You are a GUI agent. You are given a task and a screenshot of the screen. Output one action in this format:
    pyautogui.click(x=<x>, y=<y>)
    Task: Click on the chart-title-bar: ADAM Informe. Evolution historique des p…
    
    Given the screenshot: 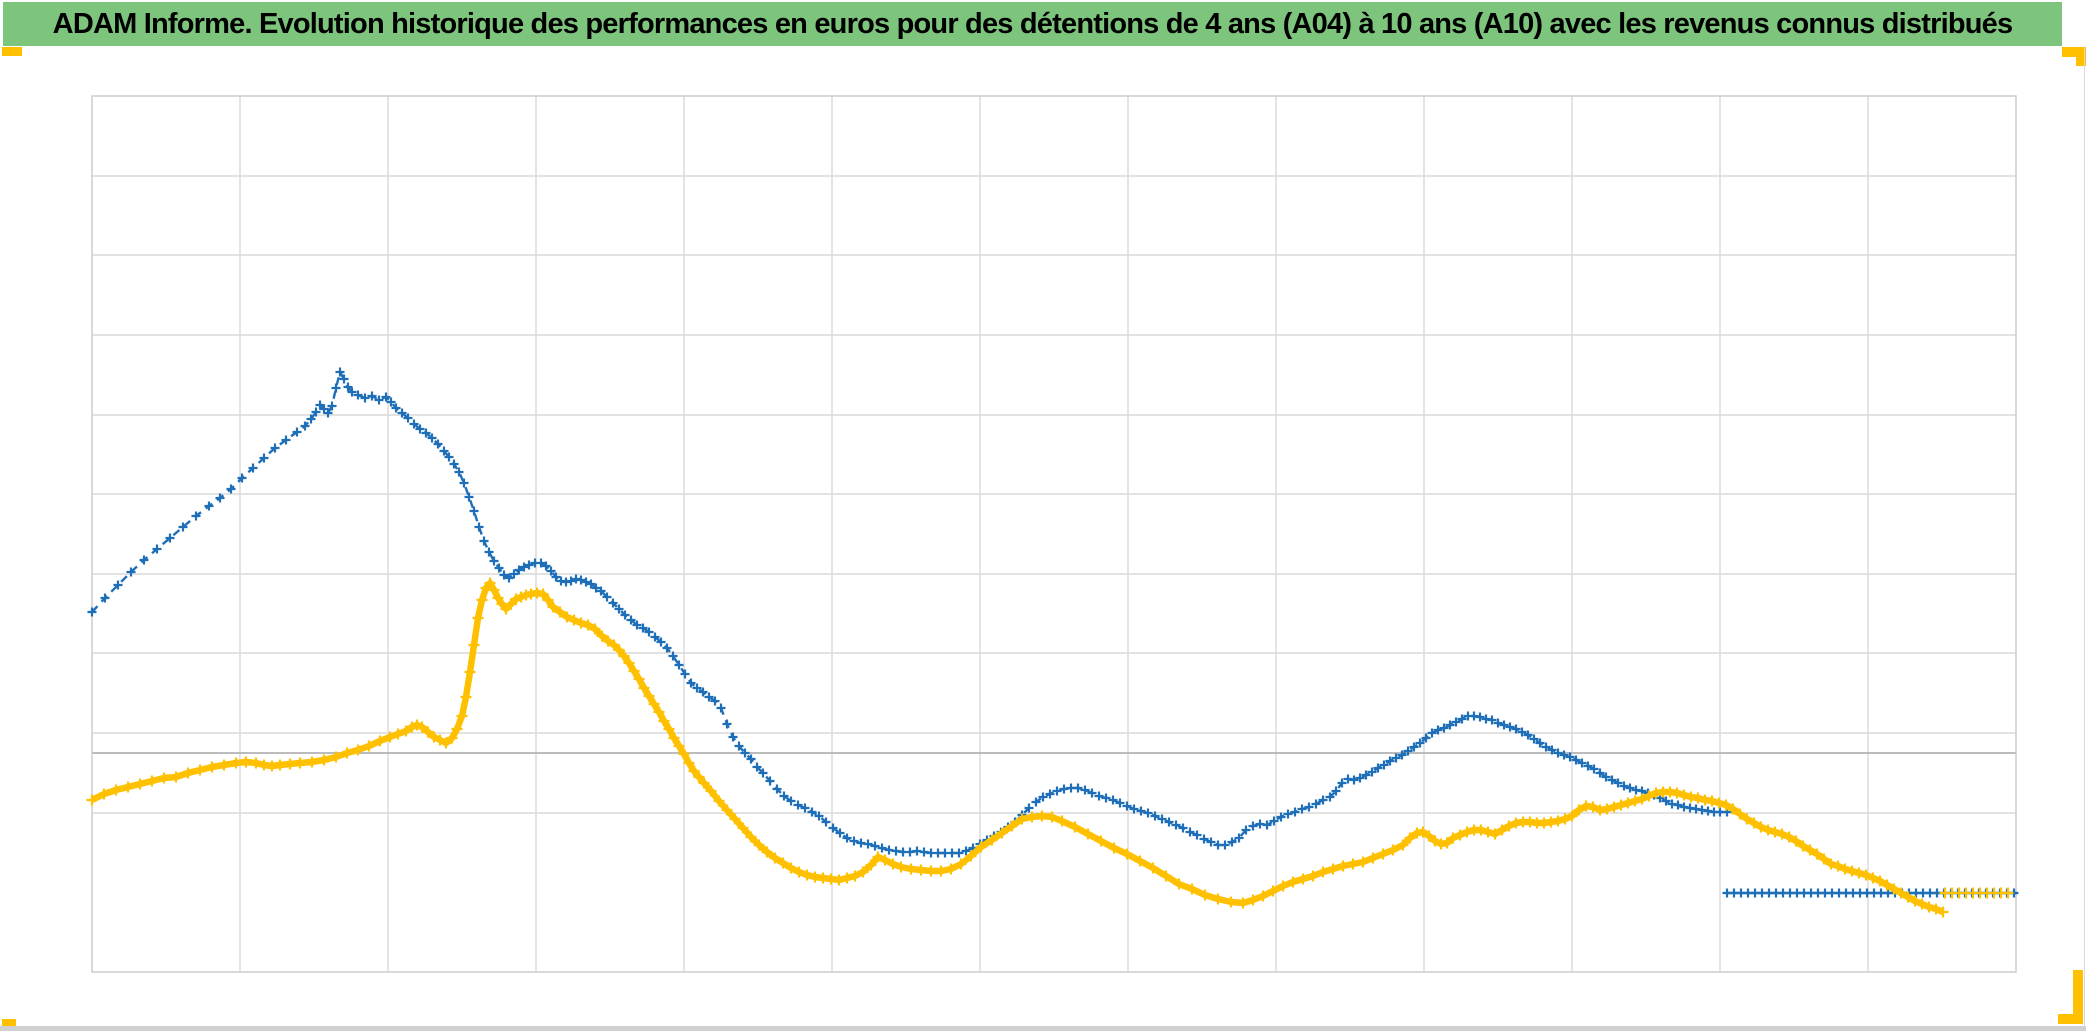 What is the action you would take?
    pyautogui.click(x=1032, y=24)
    